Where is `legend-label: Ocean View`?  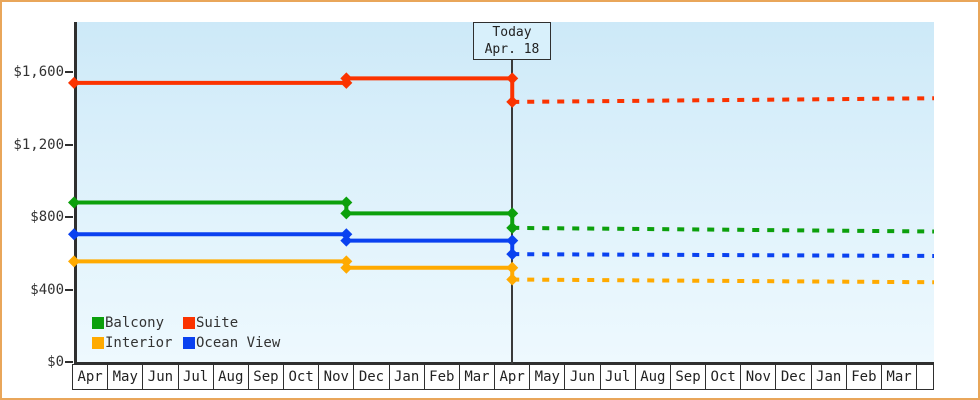 legend-label: Ocean View is located at coordinates (238, 343).